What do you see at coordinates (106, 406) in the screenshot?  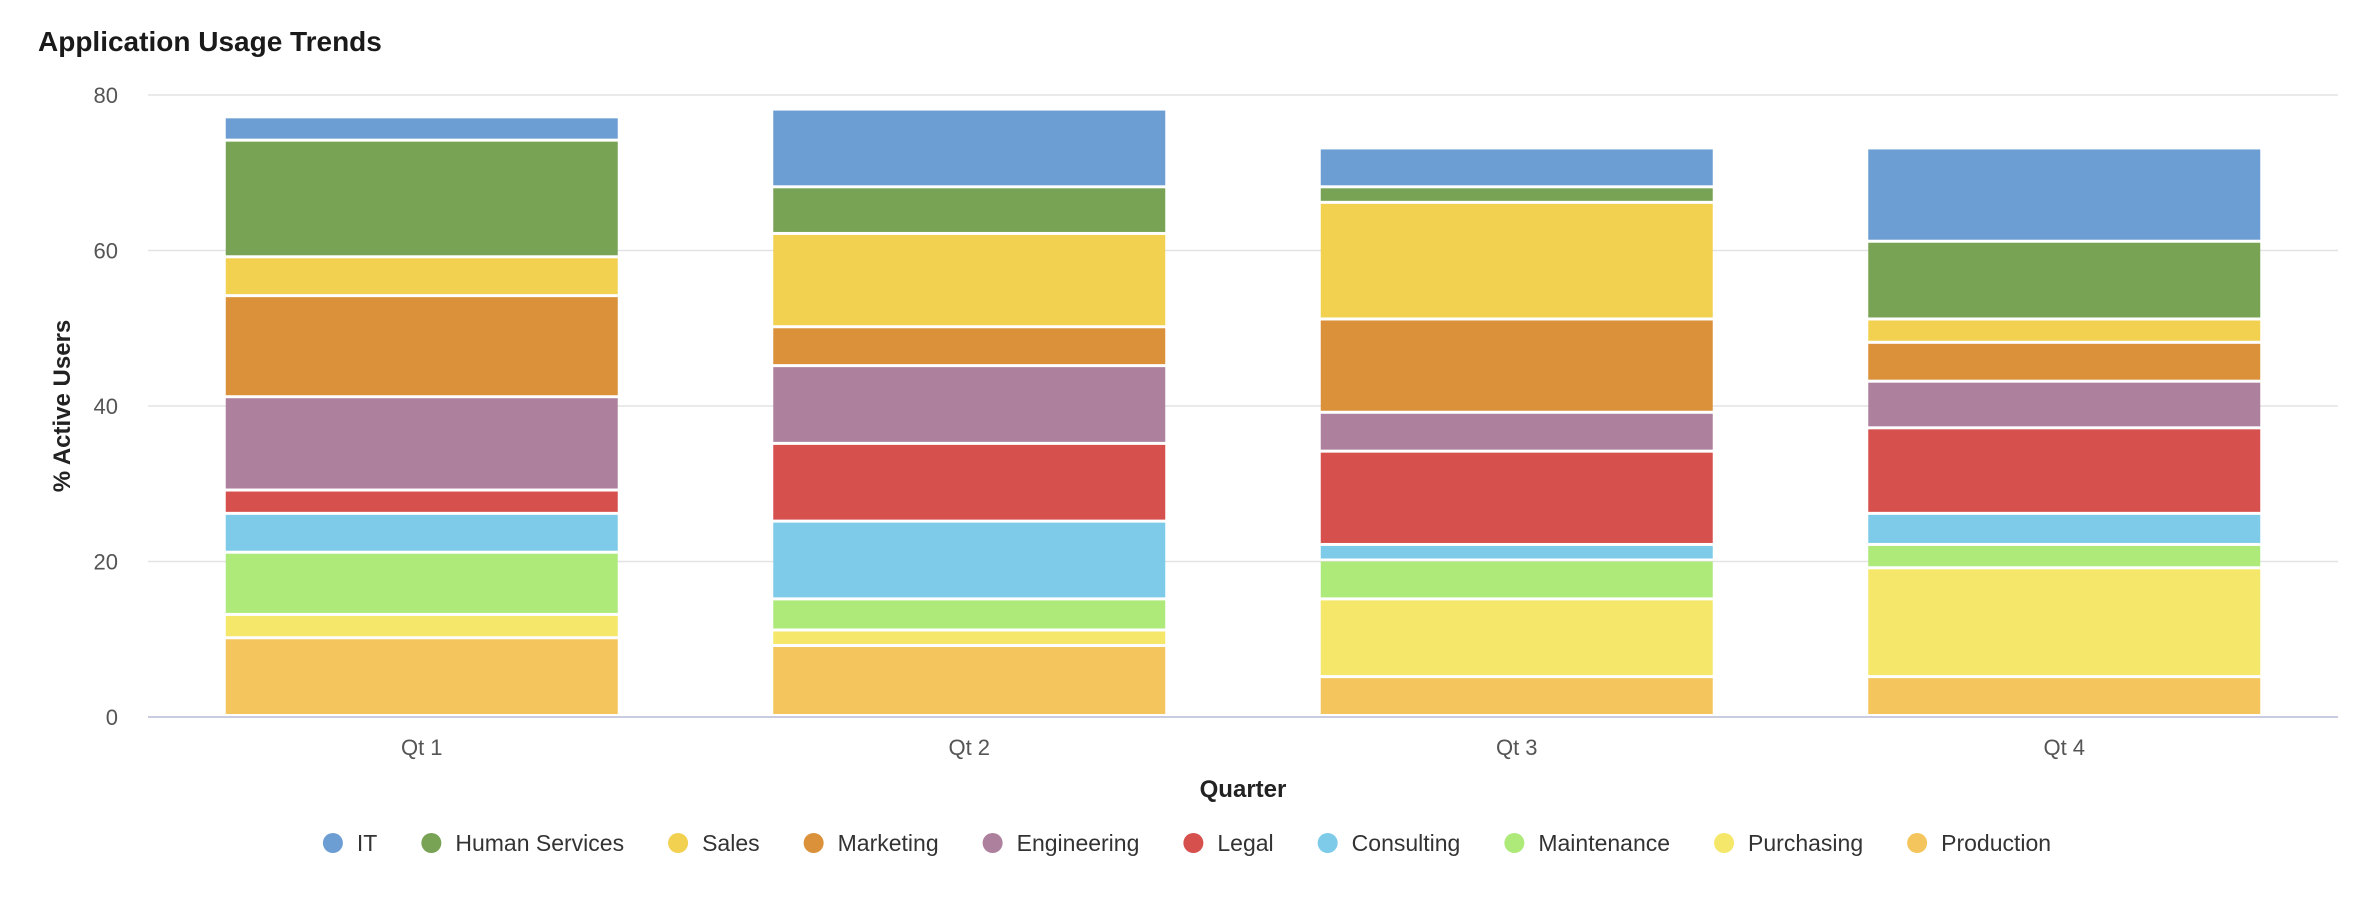 I see `y-tick-label: 40` at bounding box center [106, 406].